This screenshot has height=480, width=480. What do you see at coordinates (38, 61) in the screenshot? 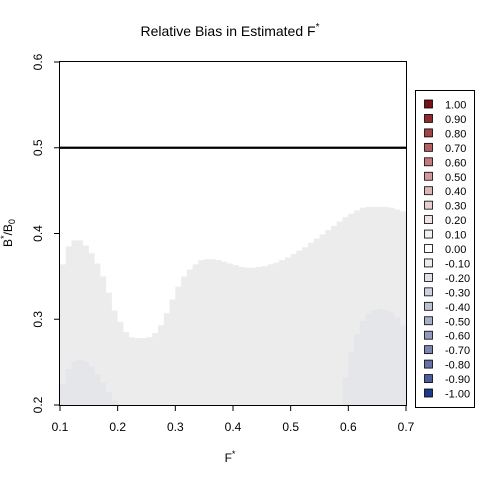
I see `y-tick-label-4: 0.6` at bounding box center [38, 61].